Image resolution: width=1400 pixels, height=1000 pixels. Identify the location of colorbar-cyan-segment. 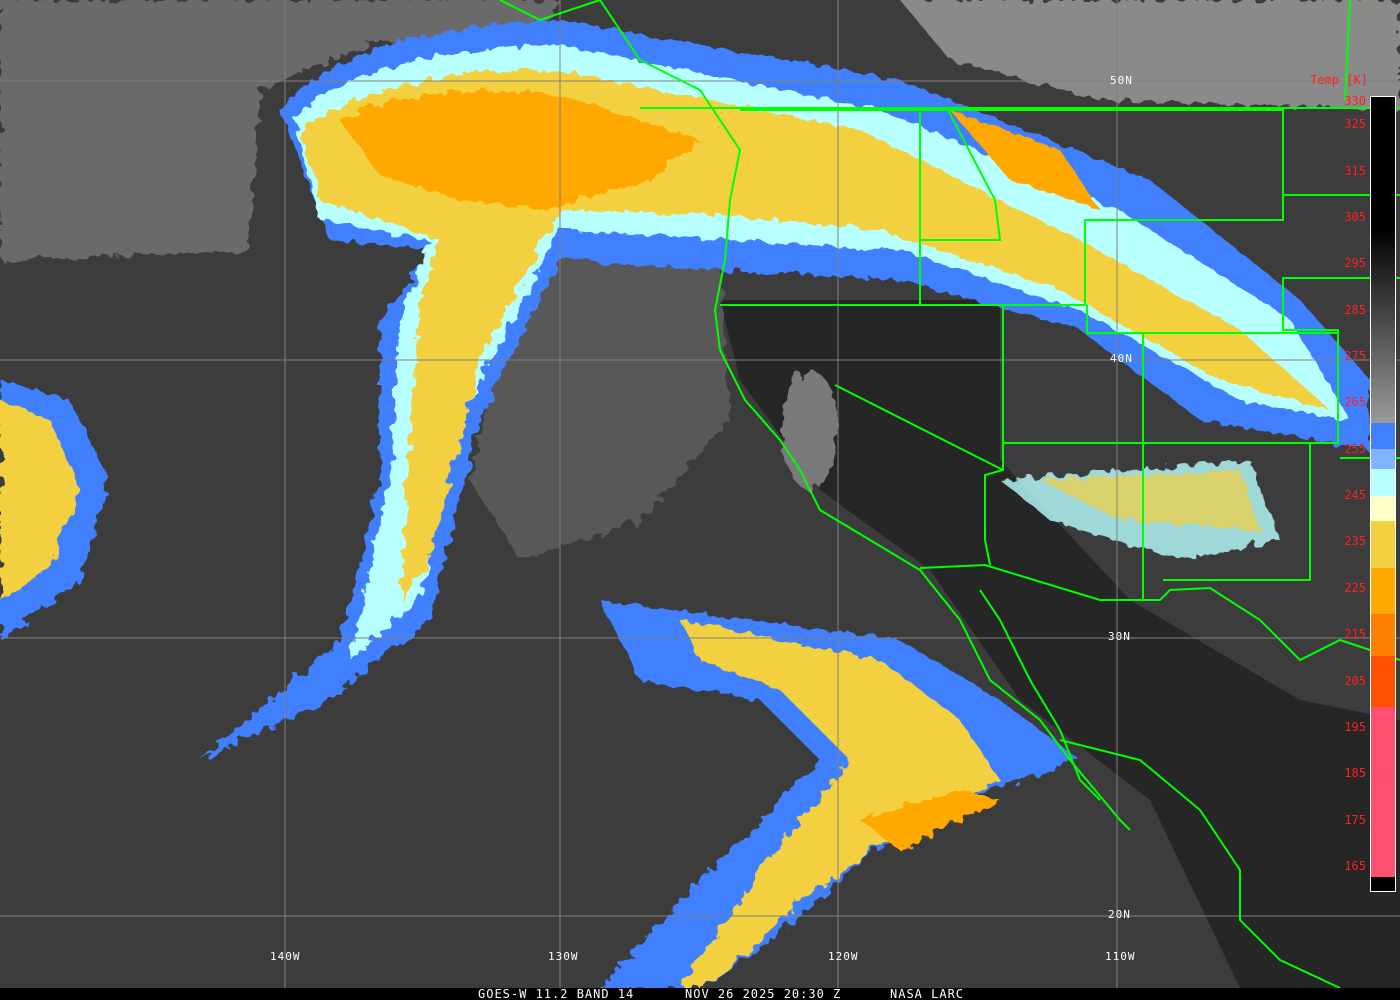
(1383, 482).